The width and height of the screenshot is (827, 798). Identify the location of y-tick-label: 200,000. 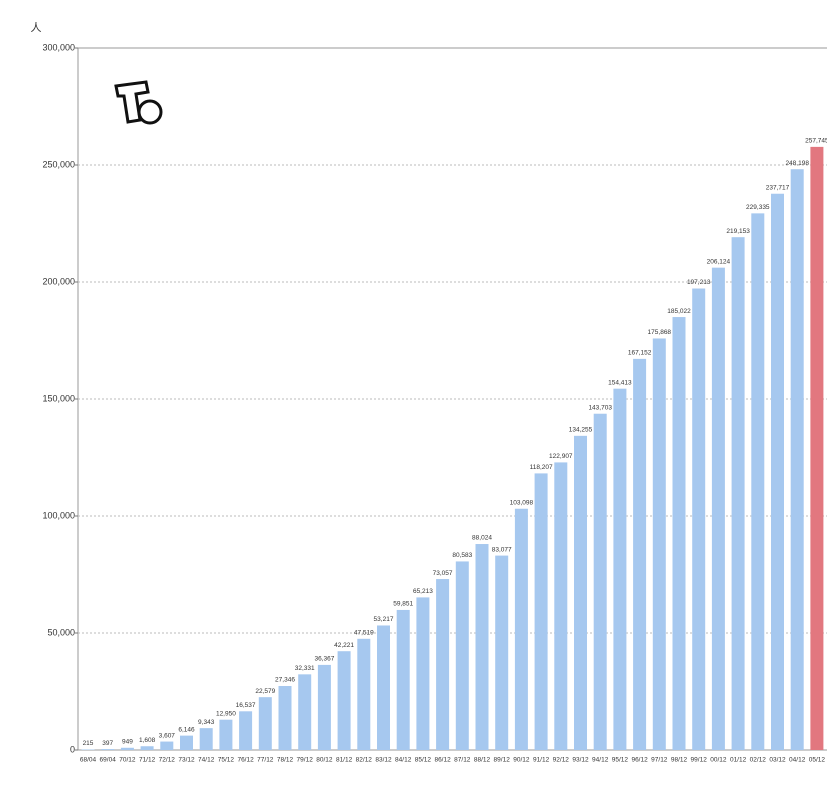
(58, 281).